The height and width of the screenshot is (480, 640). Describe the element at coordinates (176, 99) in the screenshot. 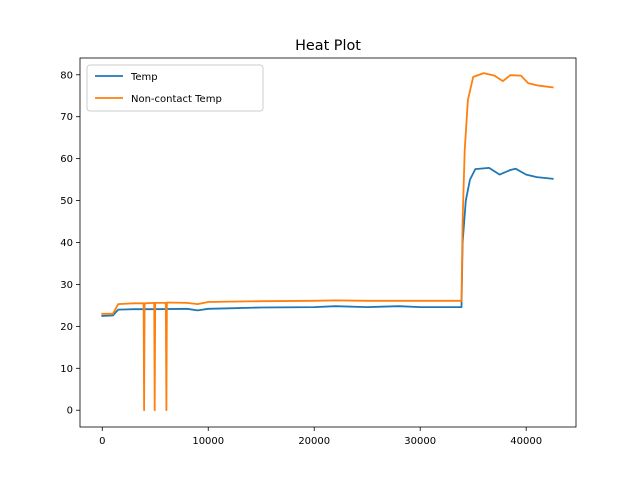

I see `legend-label-non-contact-temp: Non-contact Temp` at that location.